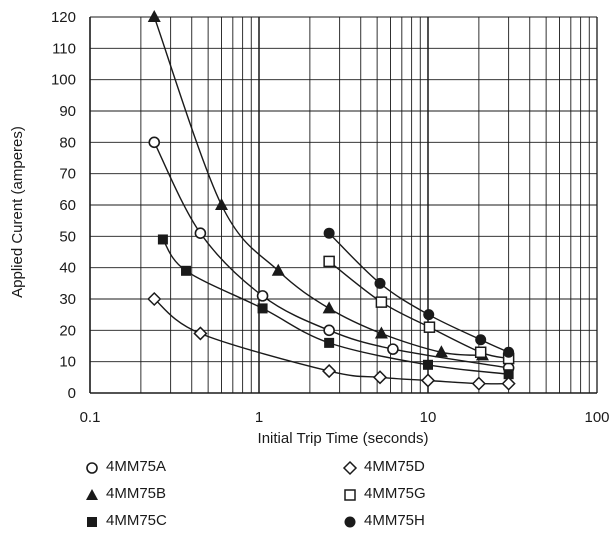 The height and width of the screenshot is (535, 612). Describe the element at coordinates (343, 438) in the screenshot. I see `x-axis-label: Initial Trip Time (seconds)` at that location.